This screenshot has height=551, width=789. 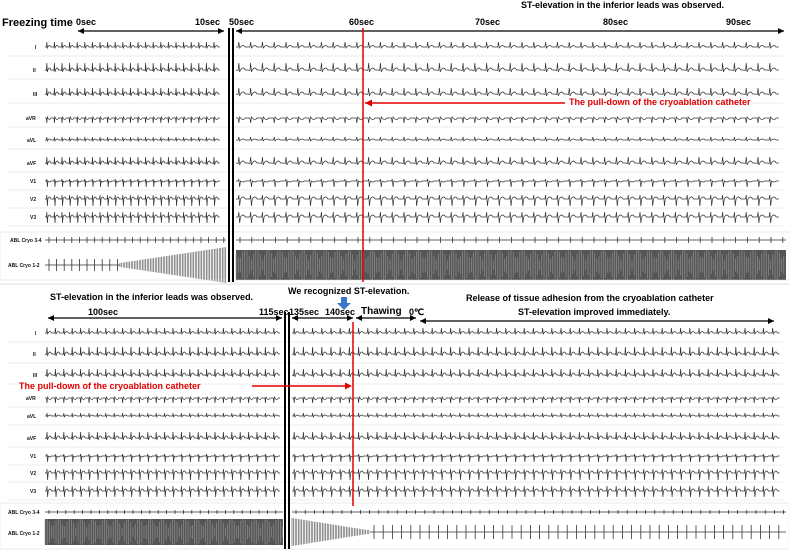 What do you see at coordinates (239, 31) in the screenshot?
I see `top-freeze-arrow-right-head-left` at bounding box center [239, 31].